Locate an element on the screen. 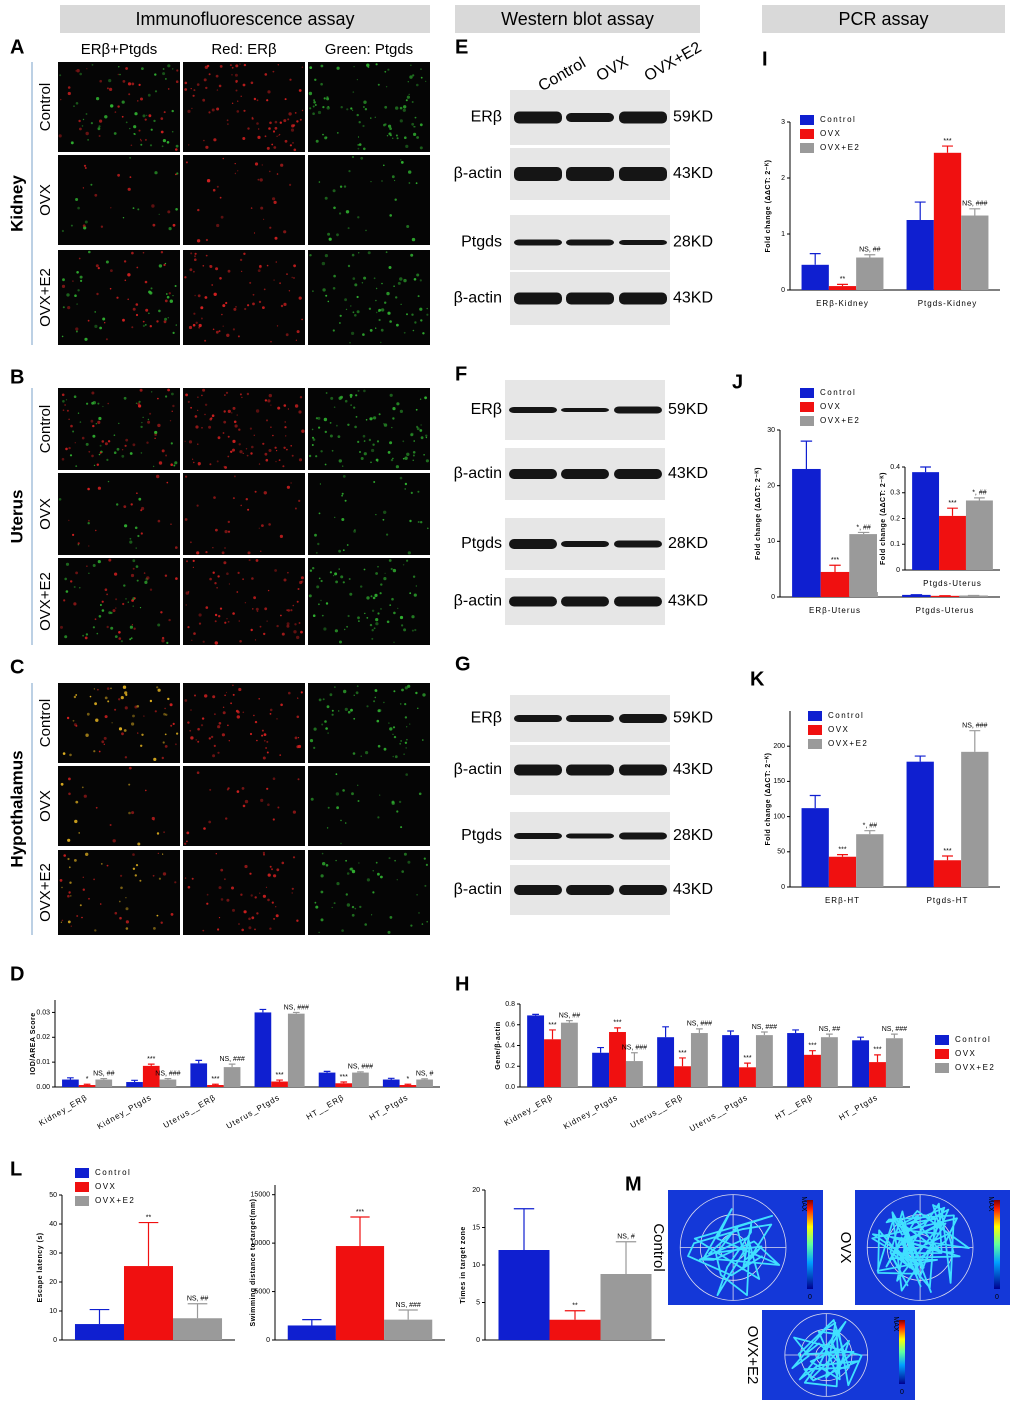 The image size is (1020, 1404). y-tick-label: 20 is located at coordinates (476, 1190).